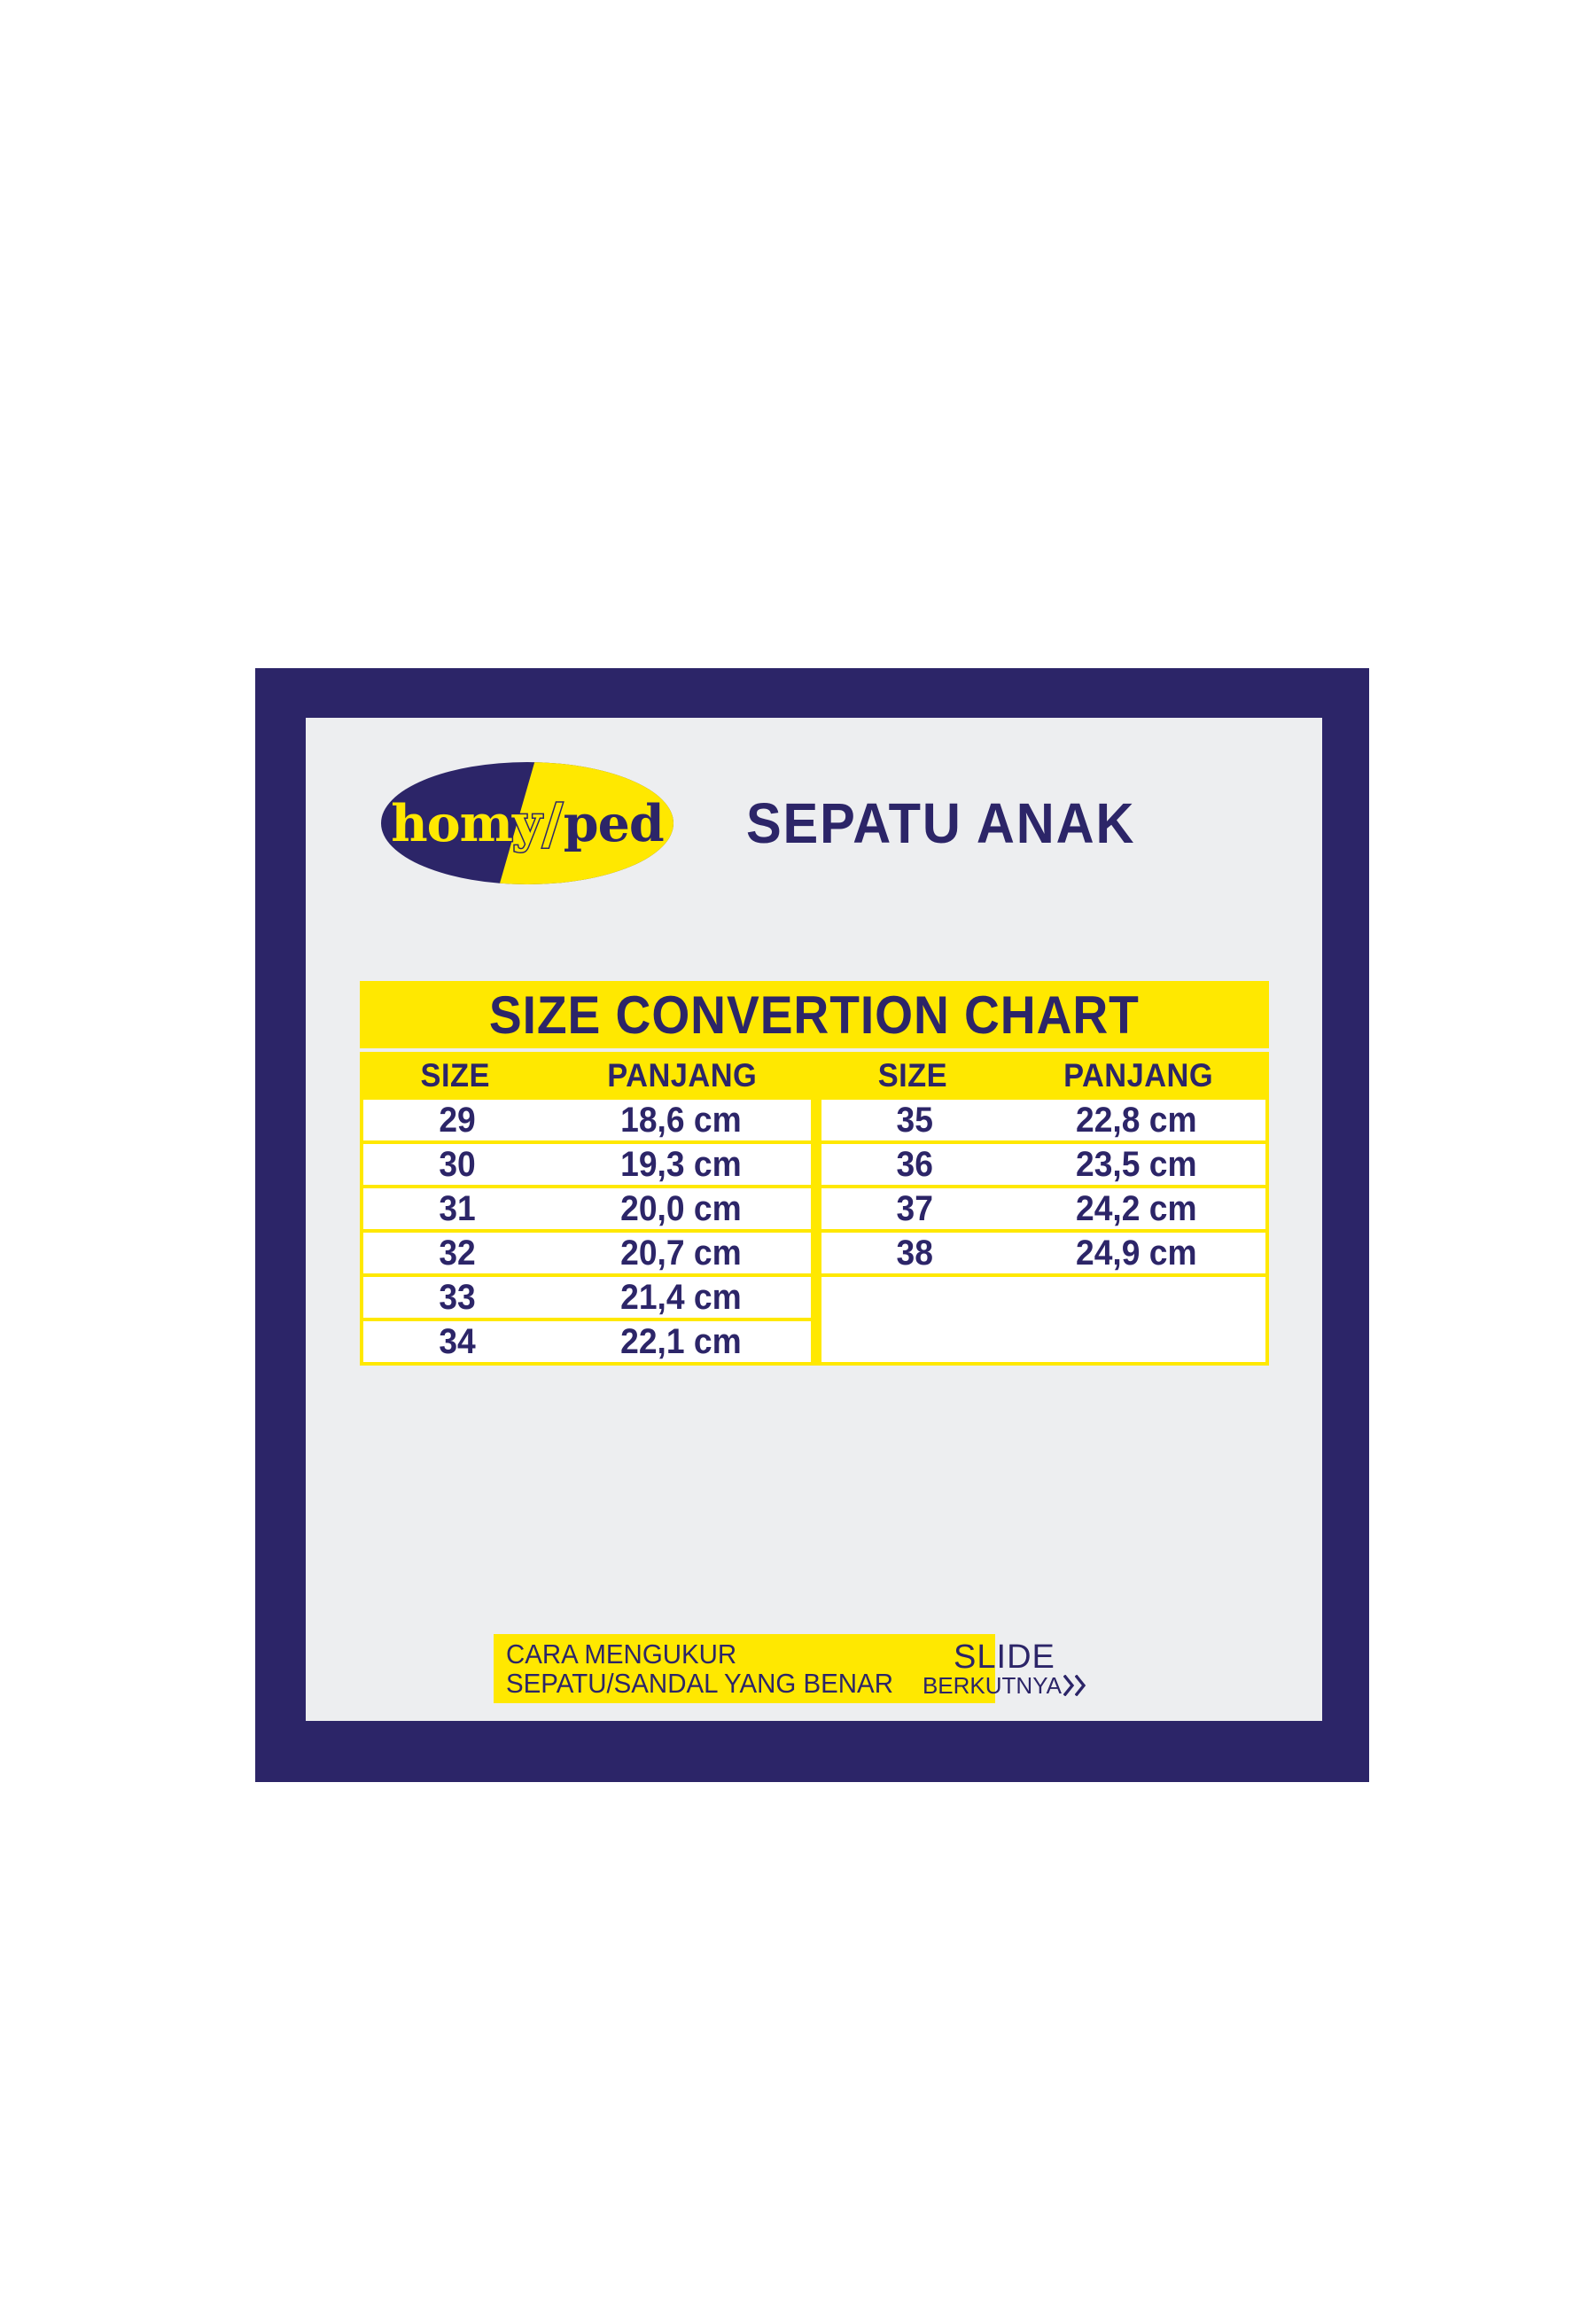 This screenshot has height=2304, width=1596. What do you see at coordinates (914, 1120) in the screenshot?
I see `cell-size: 35` at bounding box center [914, 1120].